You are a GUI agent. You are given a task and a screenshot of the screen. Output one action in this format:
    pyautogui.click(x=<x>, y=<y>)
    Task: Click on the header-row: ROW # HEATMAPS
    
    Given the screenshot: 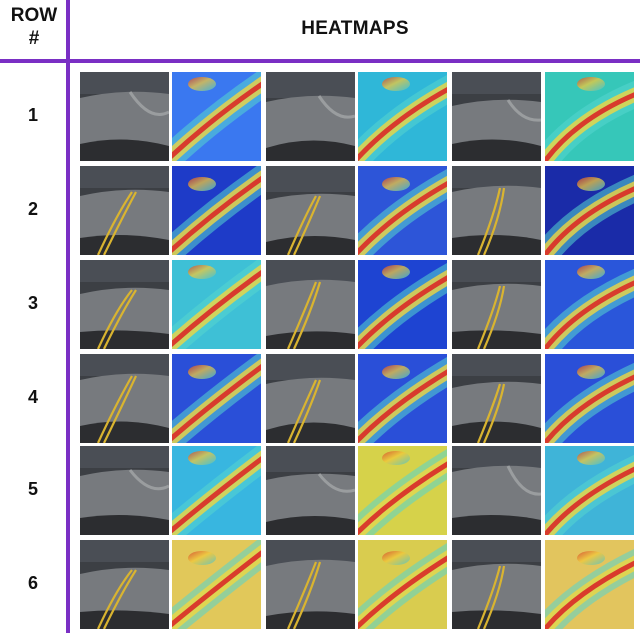 What is the action you would take?
    pyautogui.click(x=320, y=30)
    